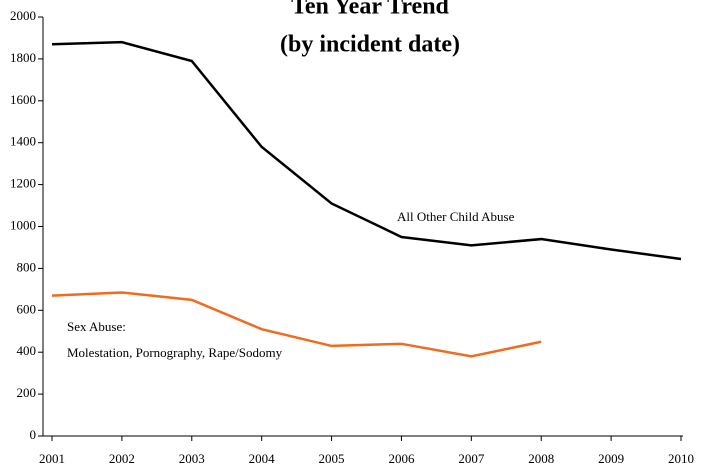 This screenshot has width=701, height=470. Describe the element at coordinates (681, 458) in the screenshot. I see `x-tick-label: 2010` at that location.